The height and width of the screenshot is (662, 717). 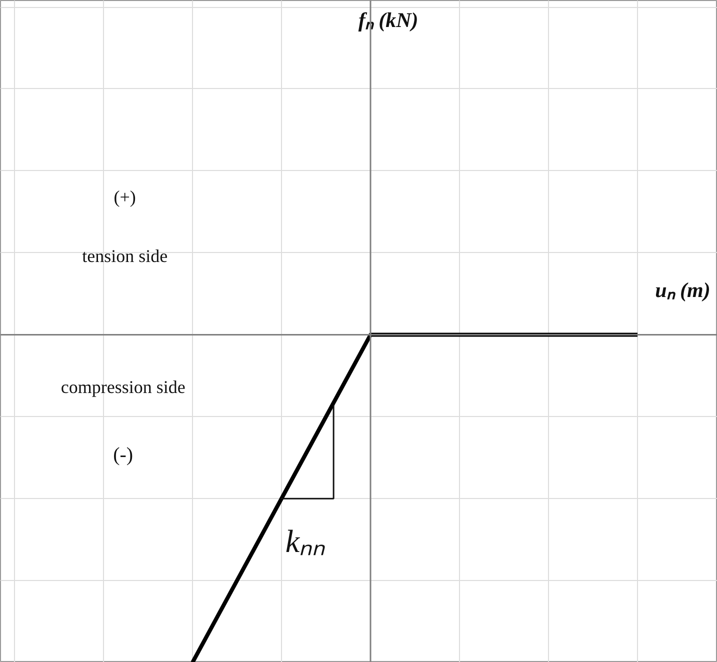 I want to click on text: tension side, so click(x=125, y=256).